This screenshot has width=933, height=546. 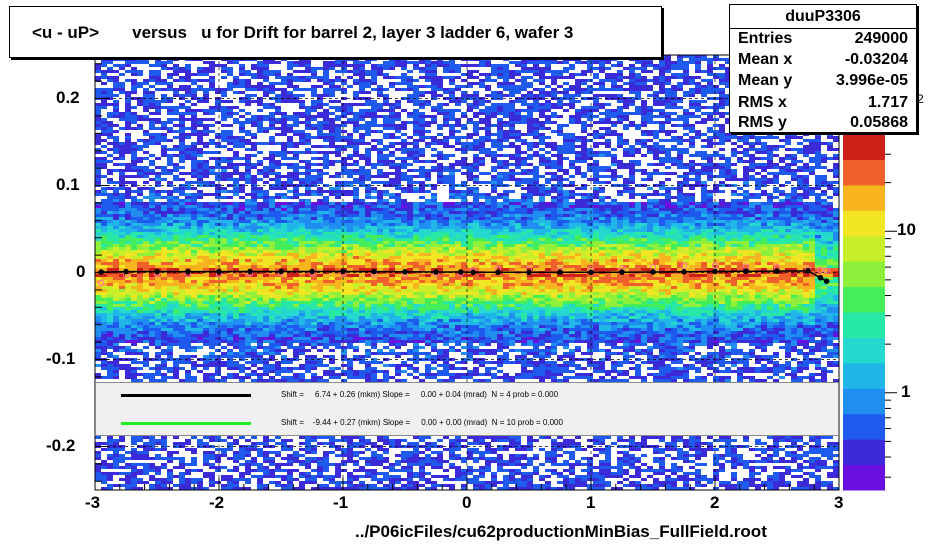 What do you see at coordinates (906, 230) in the screenshot?
I see `colorbar-label: 10` at bounding box center [906, 230].